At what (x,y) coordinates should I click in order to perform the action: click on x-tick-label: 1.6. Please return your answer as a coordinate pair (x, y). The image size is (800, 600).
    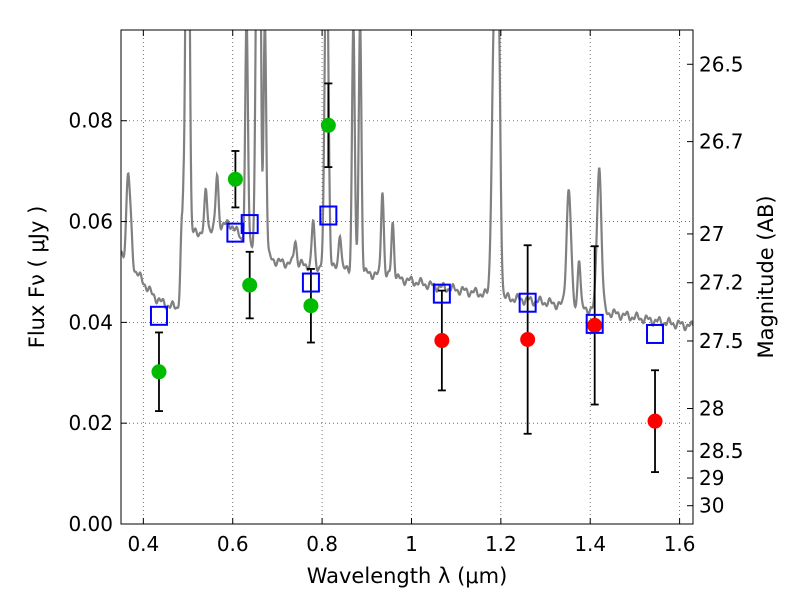
    Looking at the image, I should click on (680, 544).